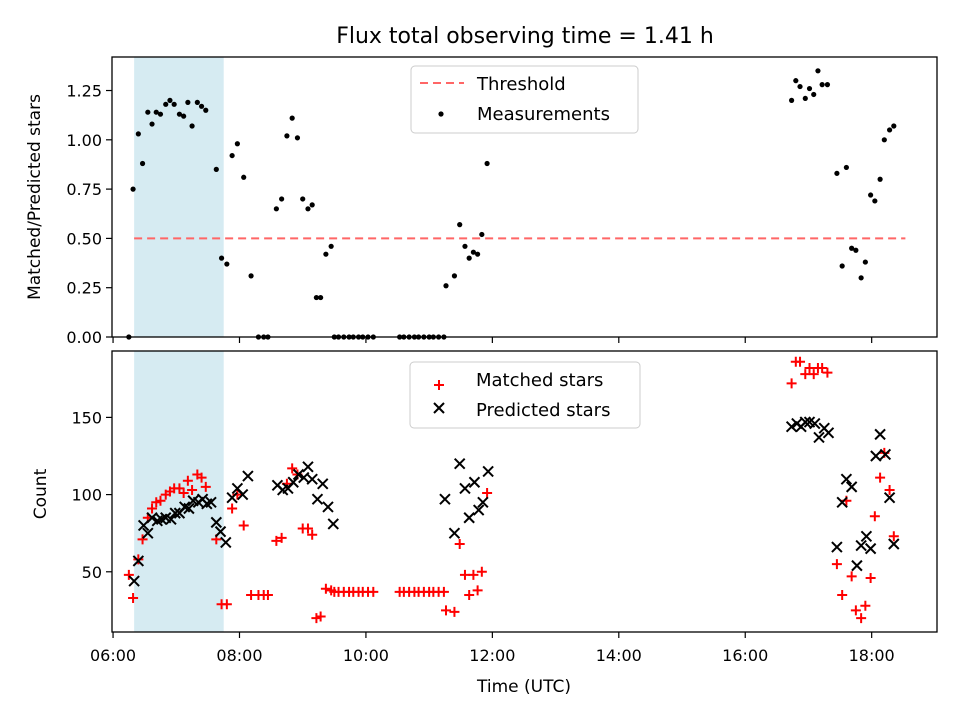 Image resolution: width=960 pixels, height=720 pixels. What do you see at coordinates (619, 655) in the screenshot?
I see `x-tick-label: 14:00` at bounding box center [619, 655].